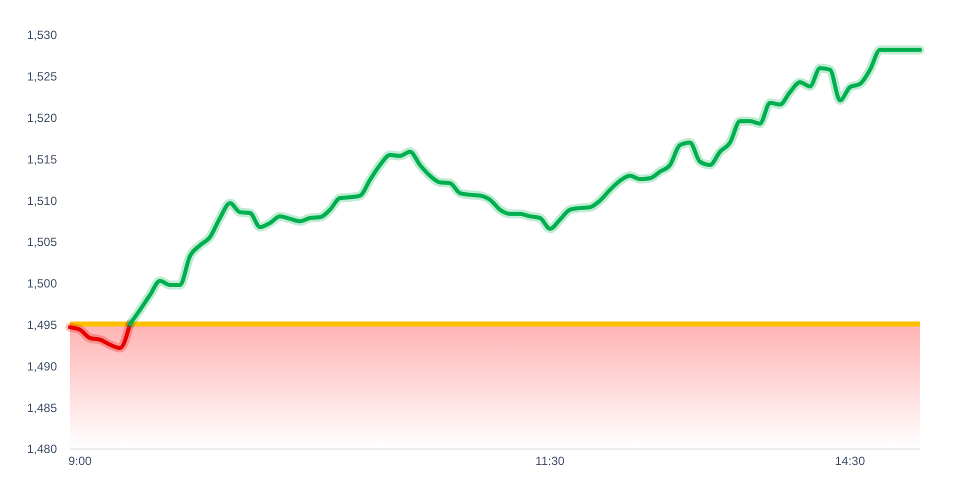 The height and width of the screenshot is (478, 975). Describe the element at coordinates (80, 461) in the screenshot. I see `x-tick-label: 9:00` at that location.